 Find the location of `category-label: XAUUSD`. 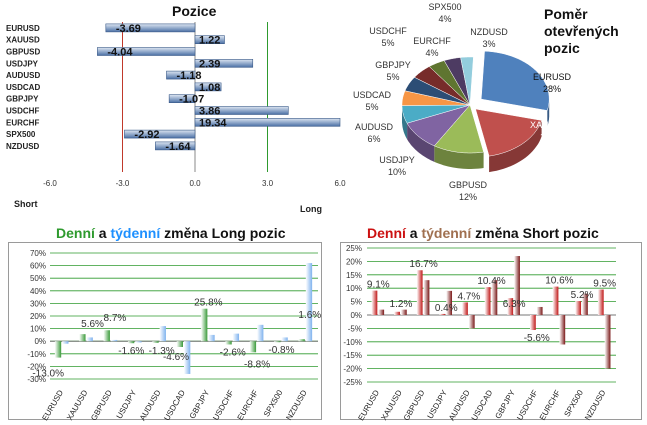

category-label: XAUUSD is located at coordinates (23, 40).